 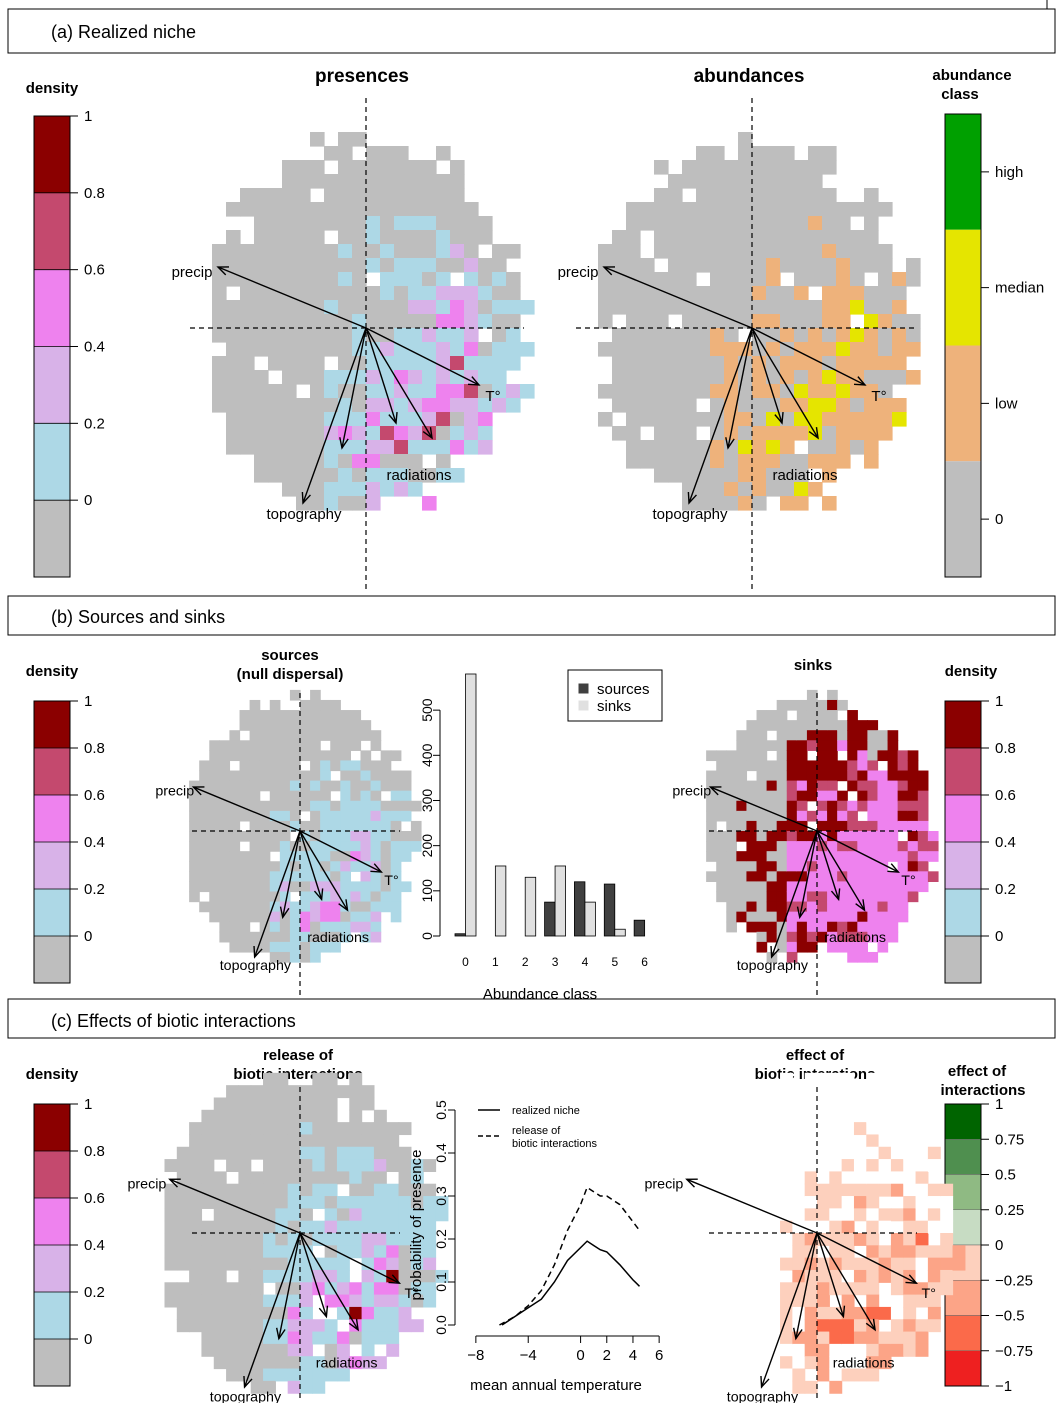 I want to click on legend-tick-label: 0.8, so click(x=94, y=193).